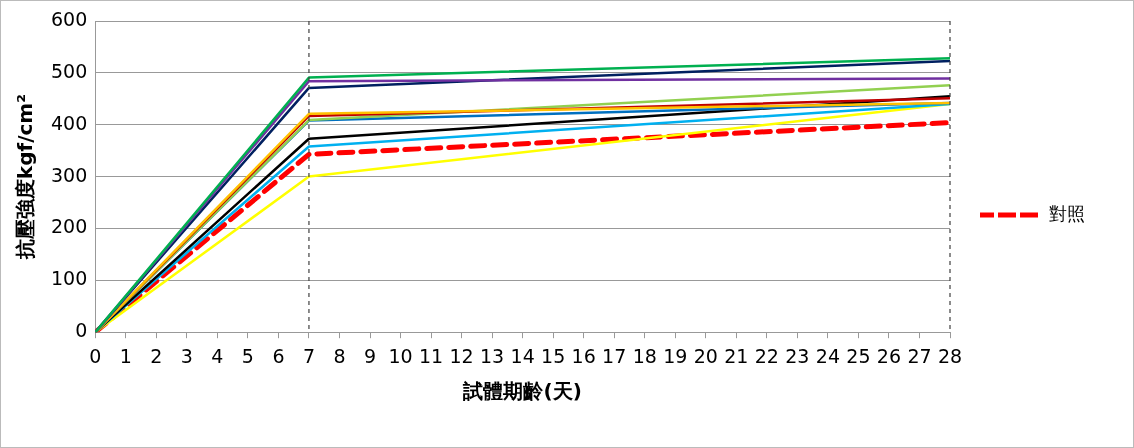 The height and width of the screenshot is (448, 1134). What do you see at coordinates (81, 330) in the screenshot?
I see `y-tick-label: 0` at bounding box center [81, 330].